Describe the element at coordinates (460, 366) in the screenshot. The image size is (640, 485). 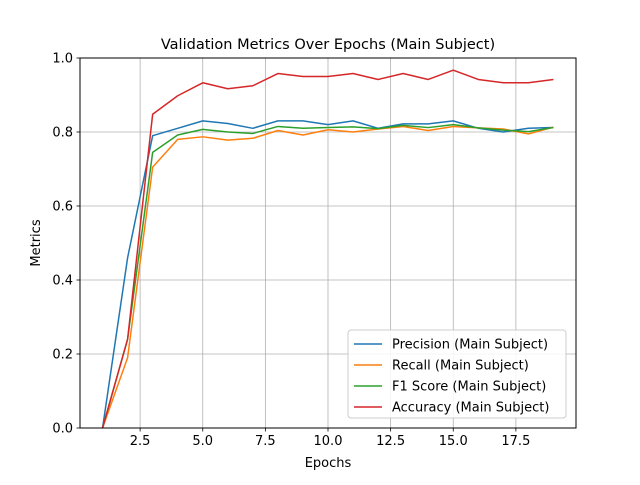
I see `legend-label: Recall (Main Subject)` at that location.